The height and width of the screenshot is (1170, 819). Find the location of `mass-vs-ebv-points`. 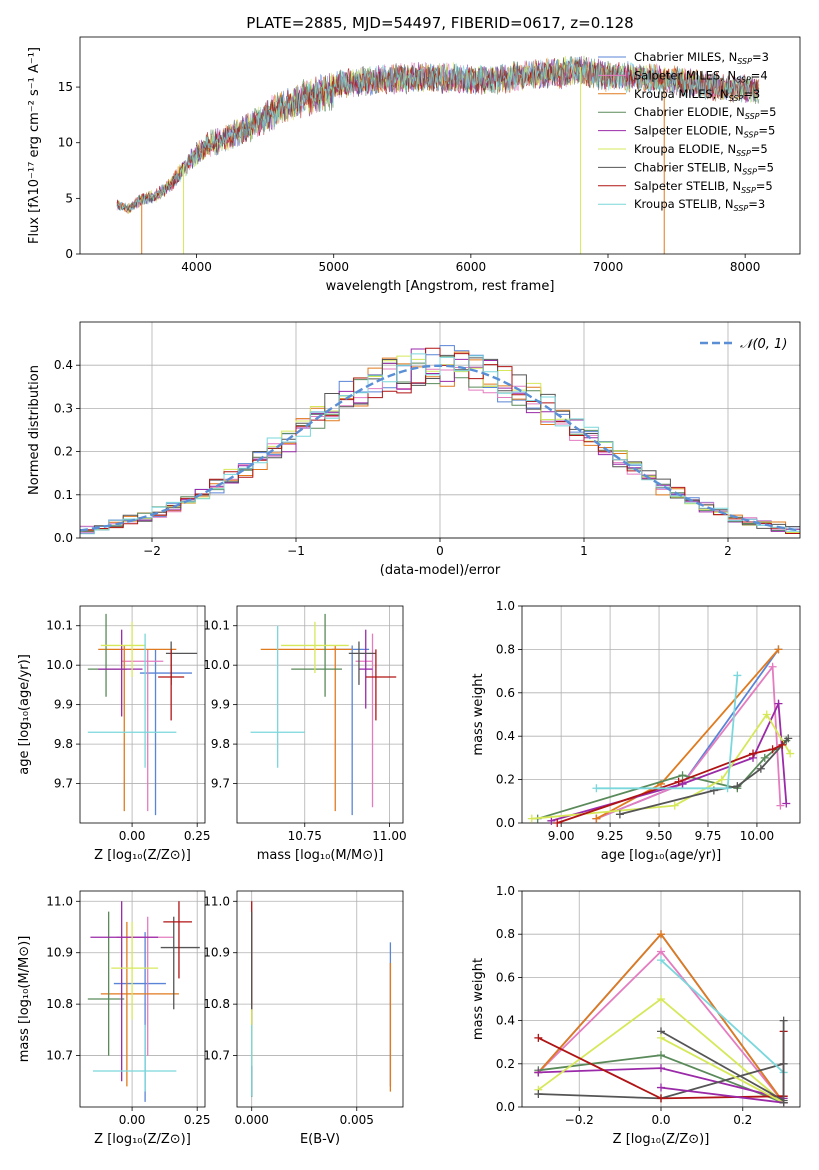

mass-vs-ebv-points is located at coordinates (321, 999).